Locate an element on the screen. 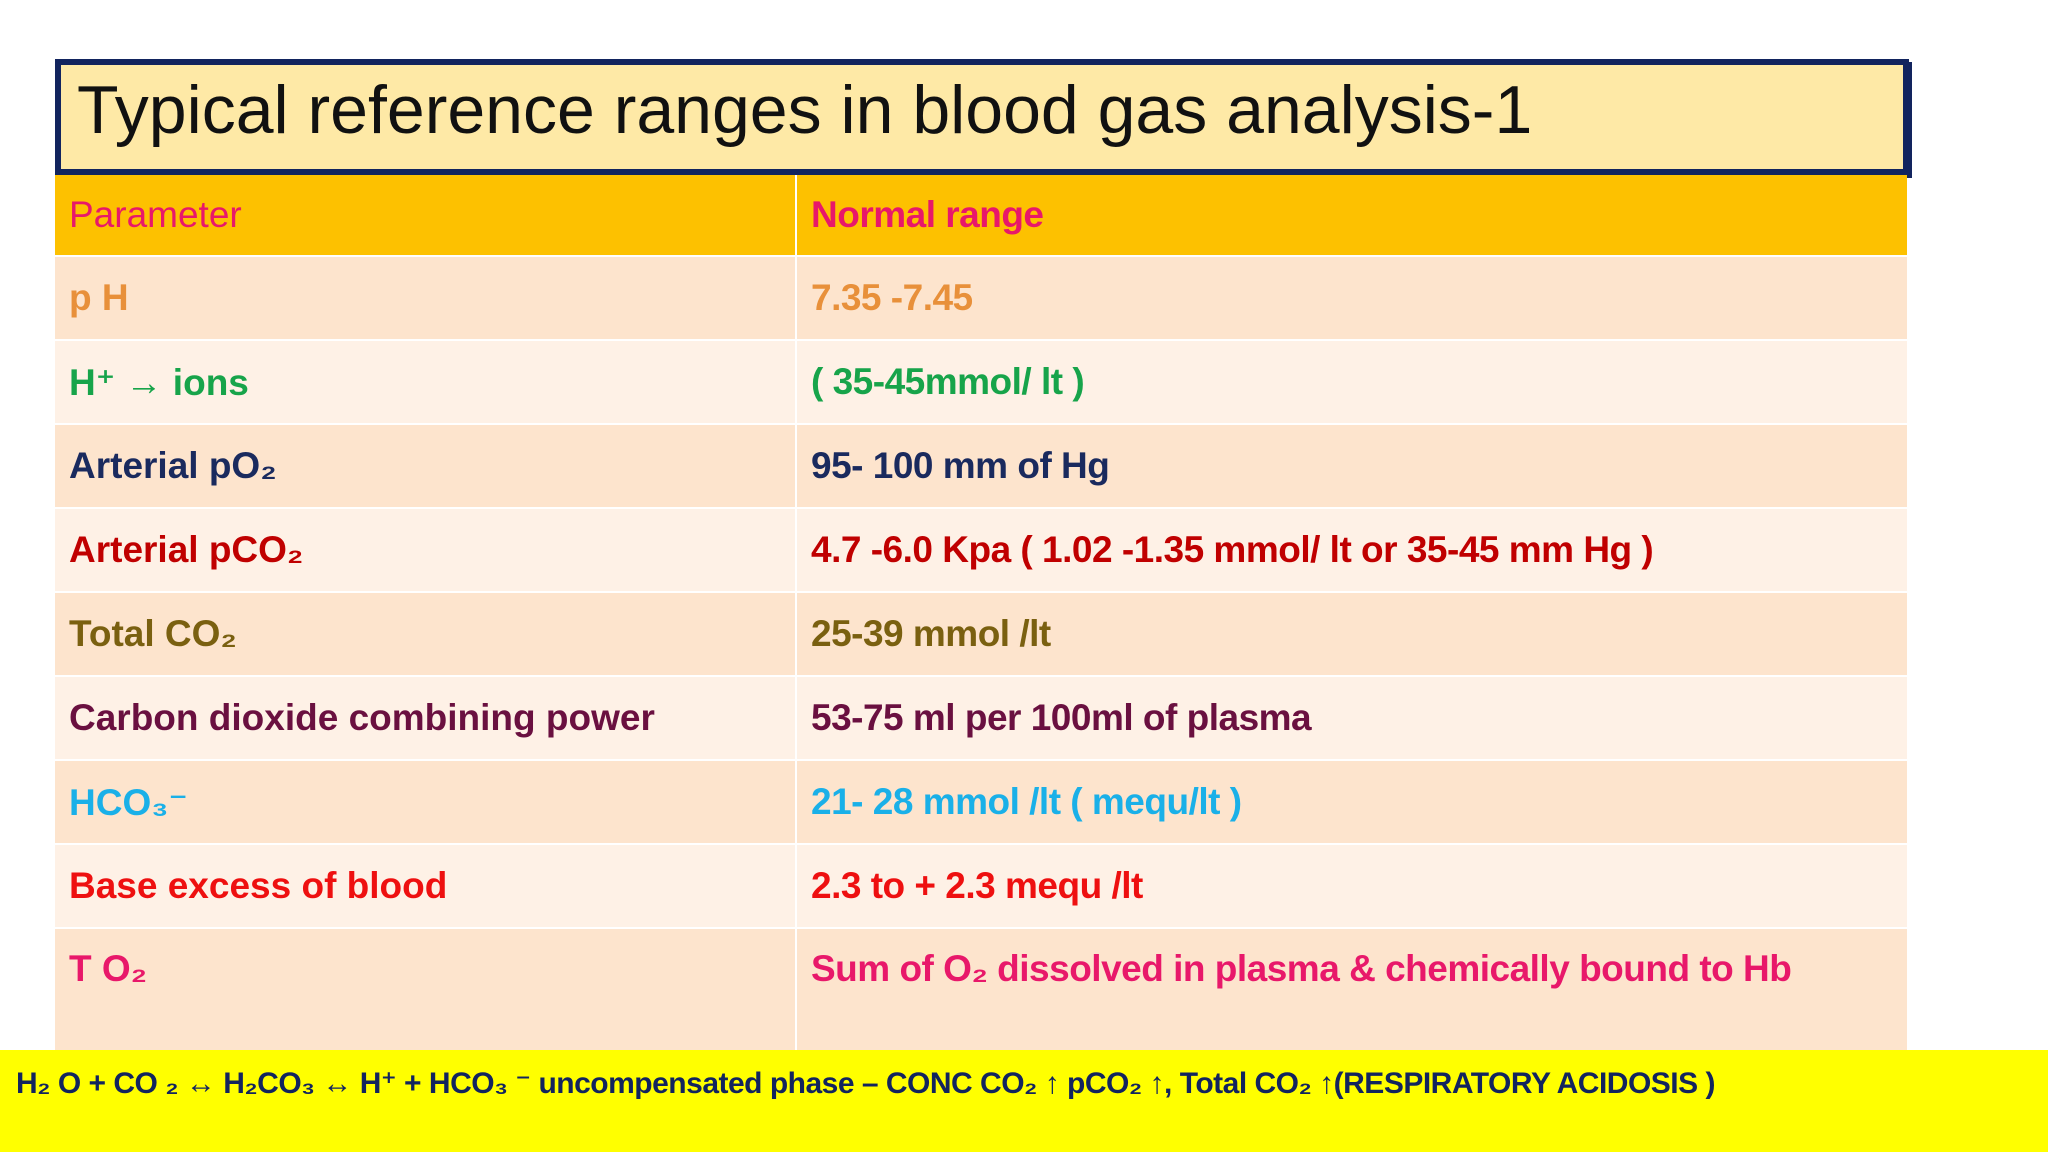 This screenshot has width=2048, height=1152. header-cell: Normal range is located at coordinates (927, 214).